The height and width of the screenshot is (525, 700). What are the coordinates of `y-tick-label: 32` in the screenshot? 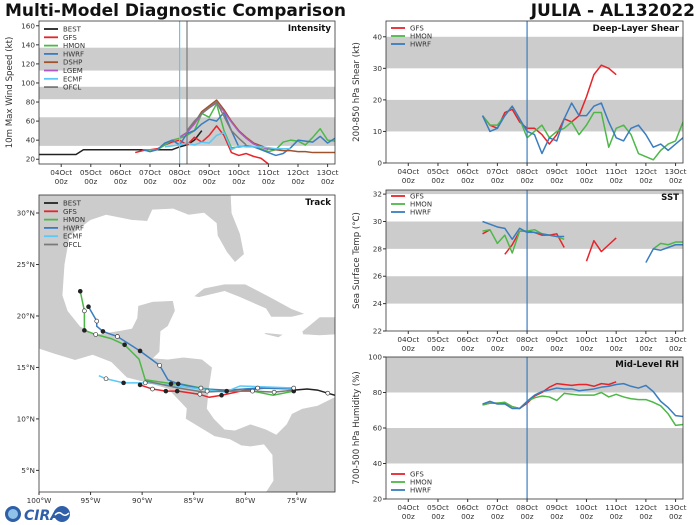 It's located at (377, 194).